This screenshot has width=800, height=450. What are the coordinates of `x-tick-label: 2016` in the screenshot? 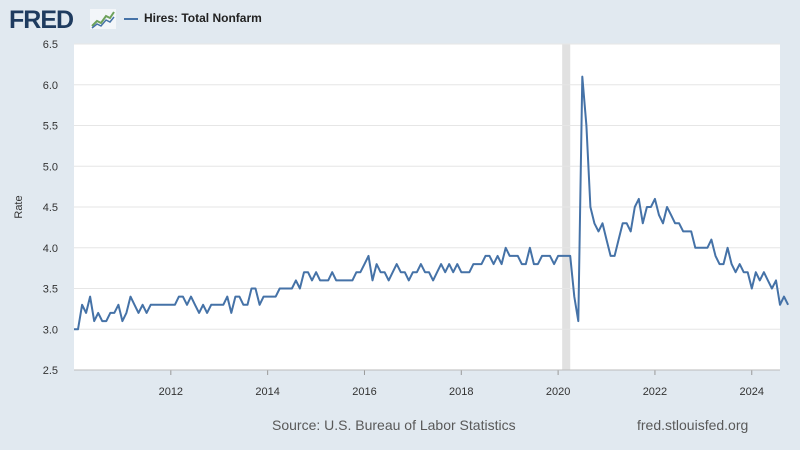 It's located at (364, 392).